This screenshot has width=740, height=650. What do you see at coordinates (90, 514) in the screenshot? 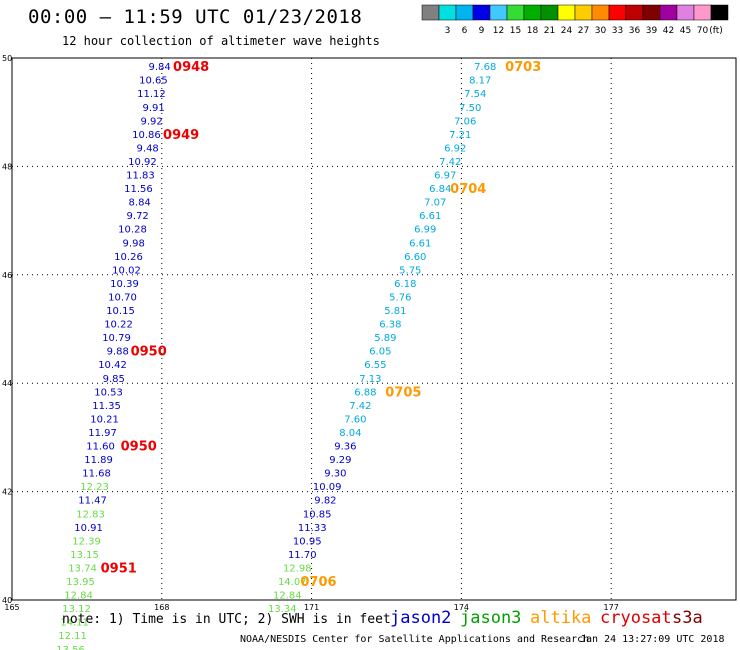
I see `wave-height-label: 12.83` at bounding box center [90, 514].